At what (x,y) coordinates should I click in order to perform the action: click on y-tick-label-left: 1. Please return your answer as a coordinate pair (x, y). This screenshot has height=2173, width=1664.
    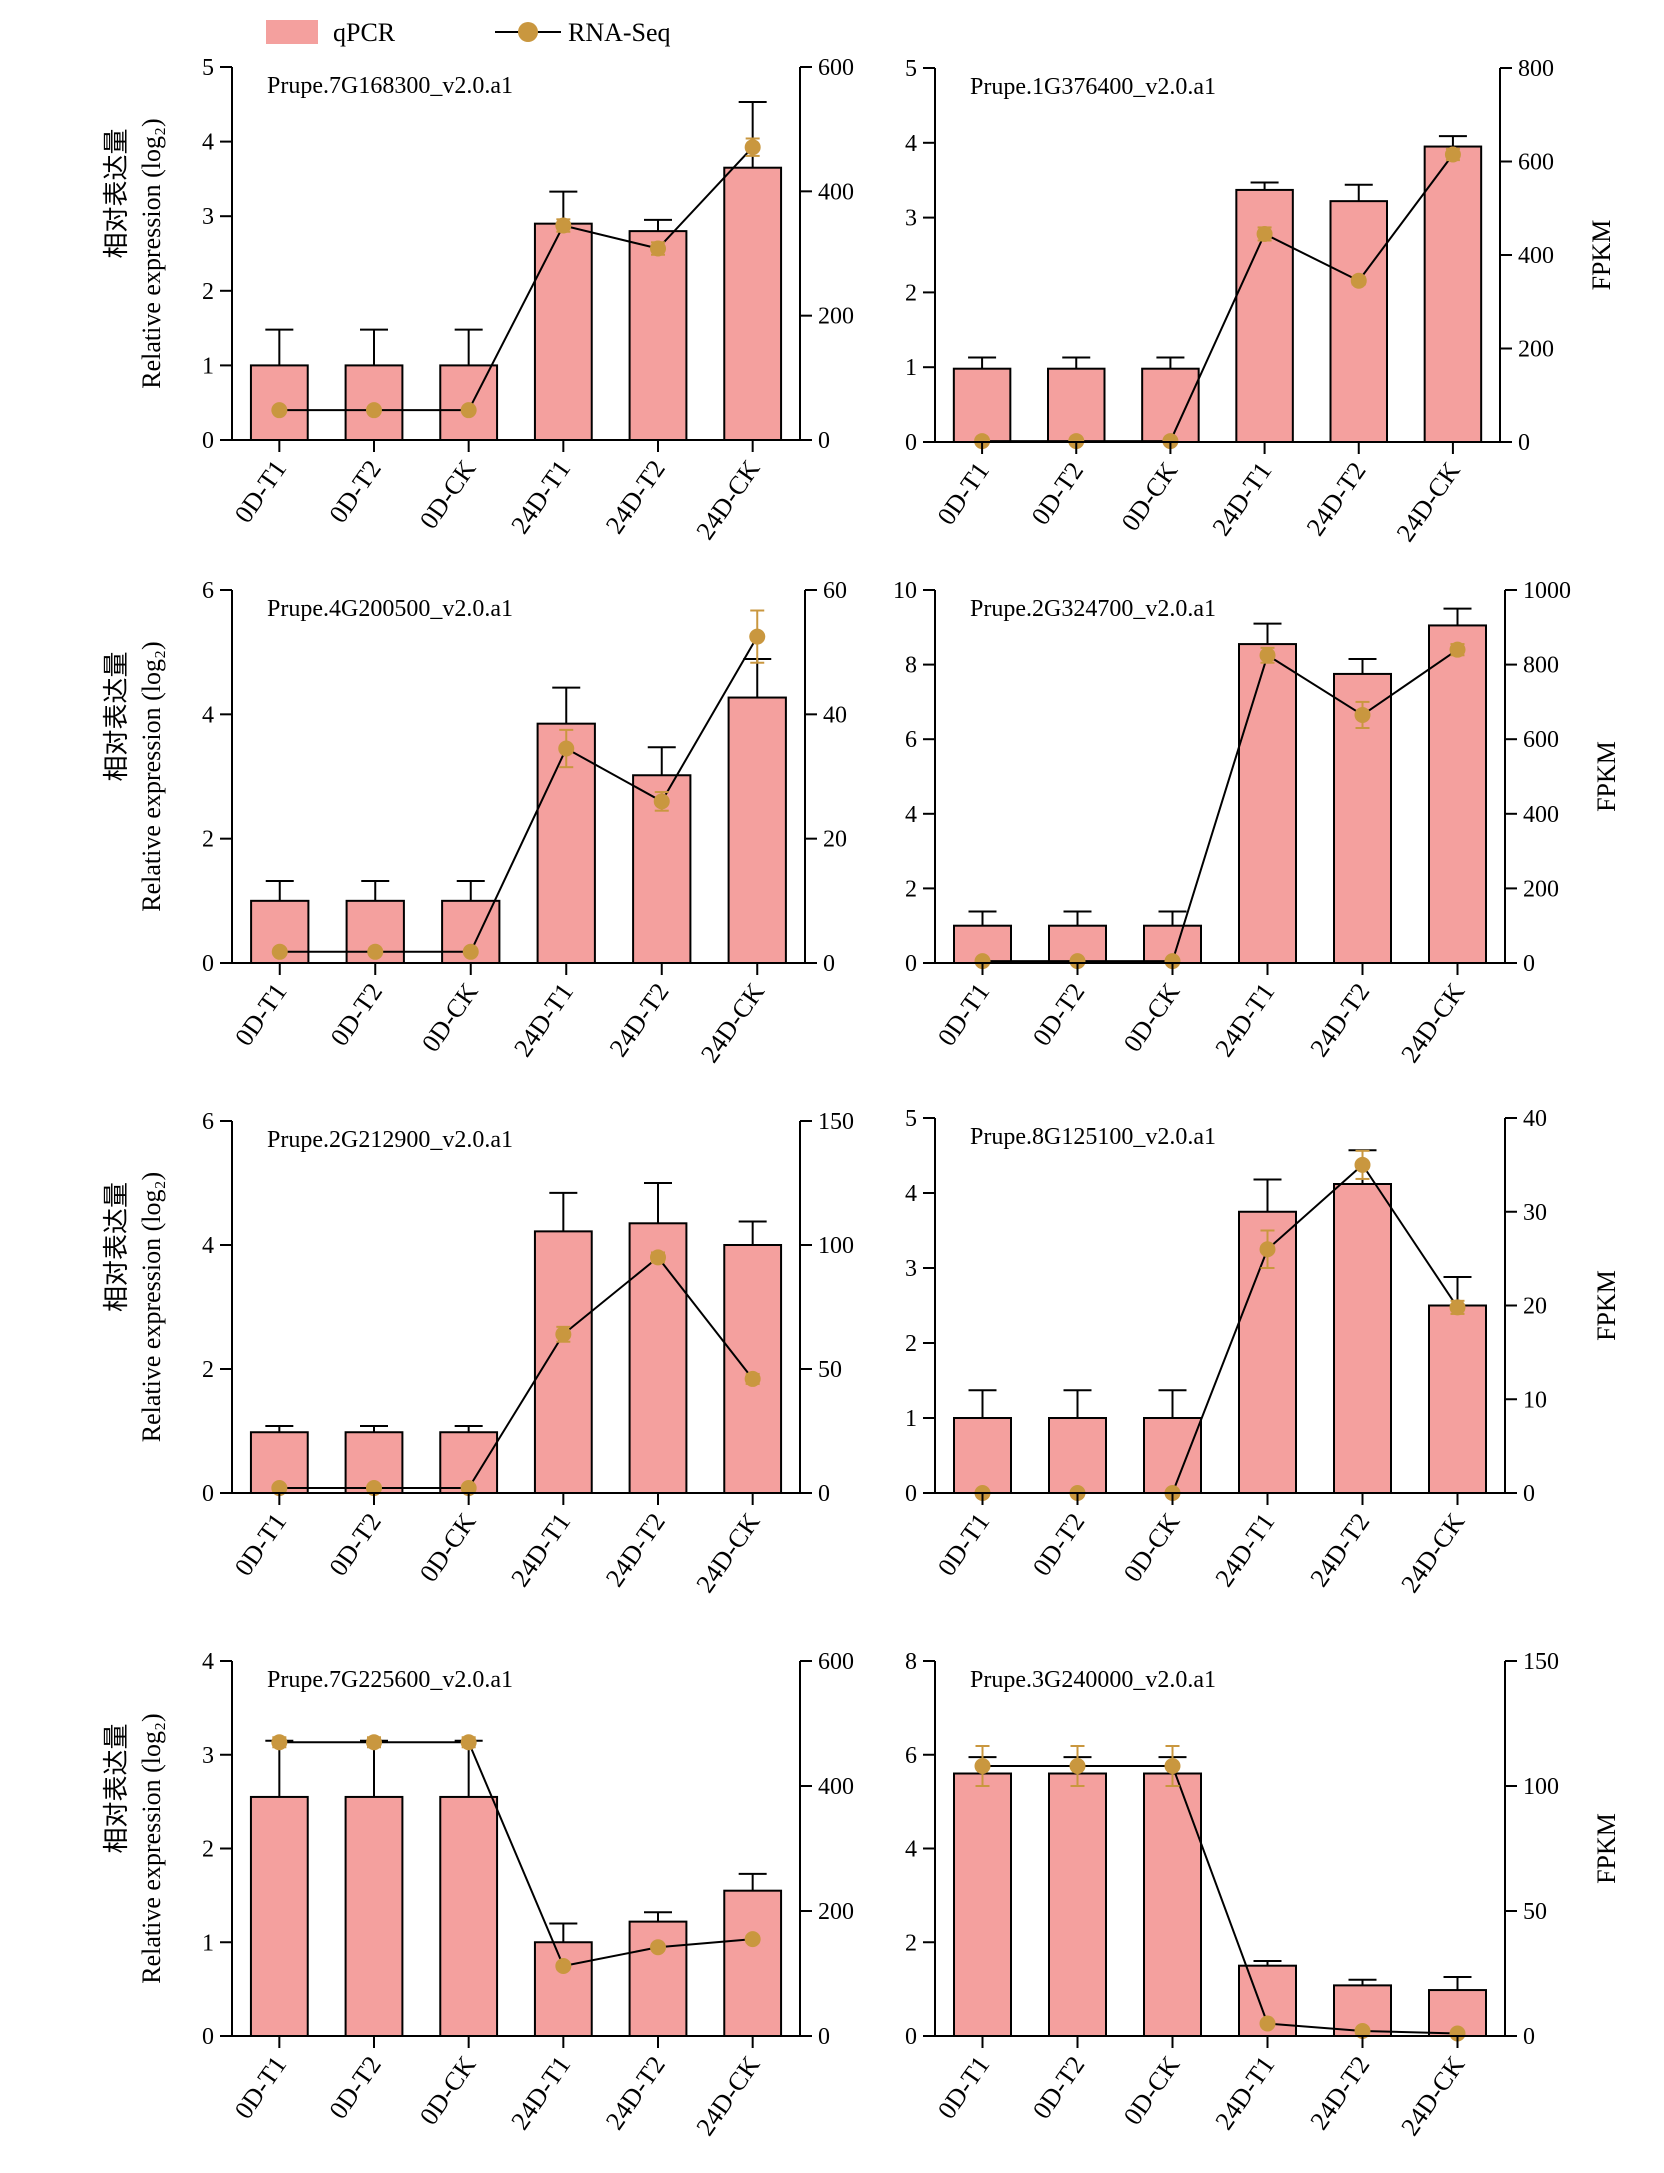
    Looking at the image, I should click on (208, 1943).